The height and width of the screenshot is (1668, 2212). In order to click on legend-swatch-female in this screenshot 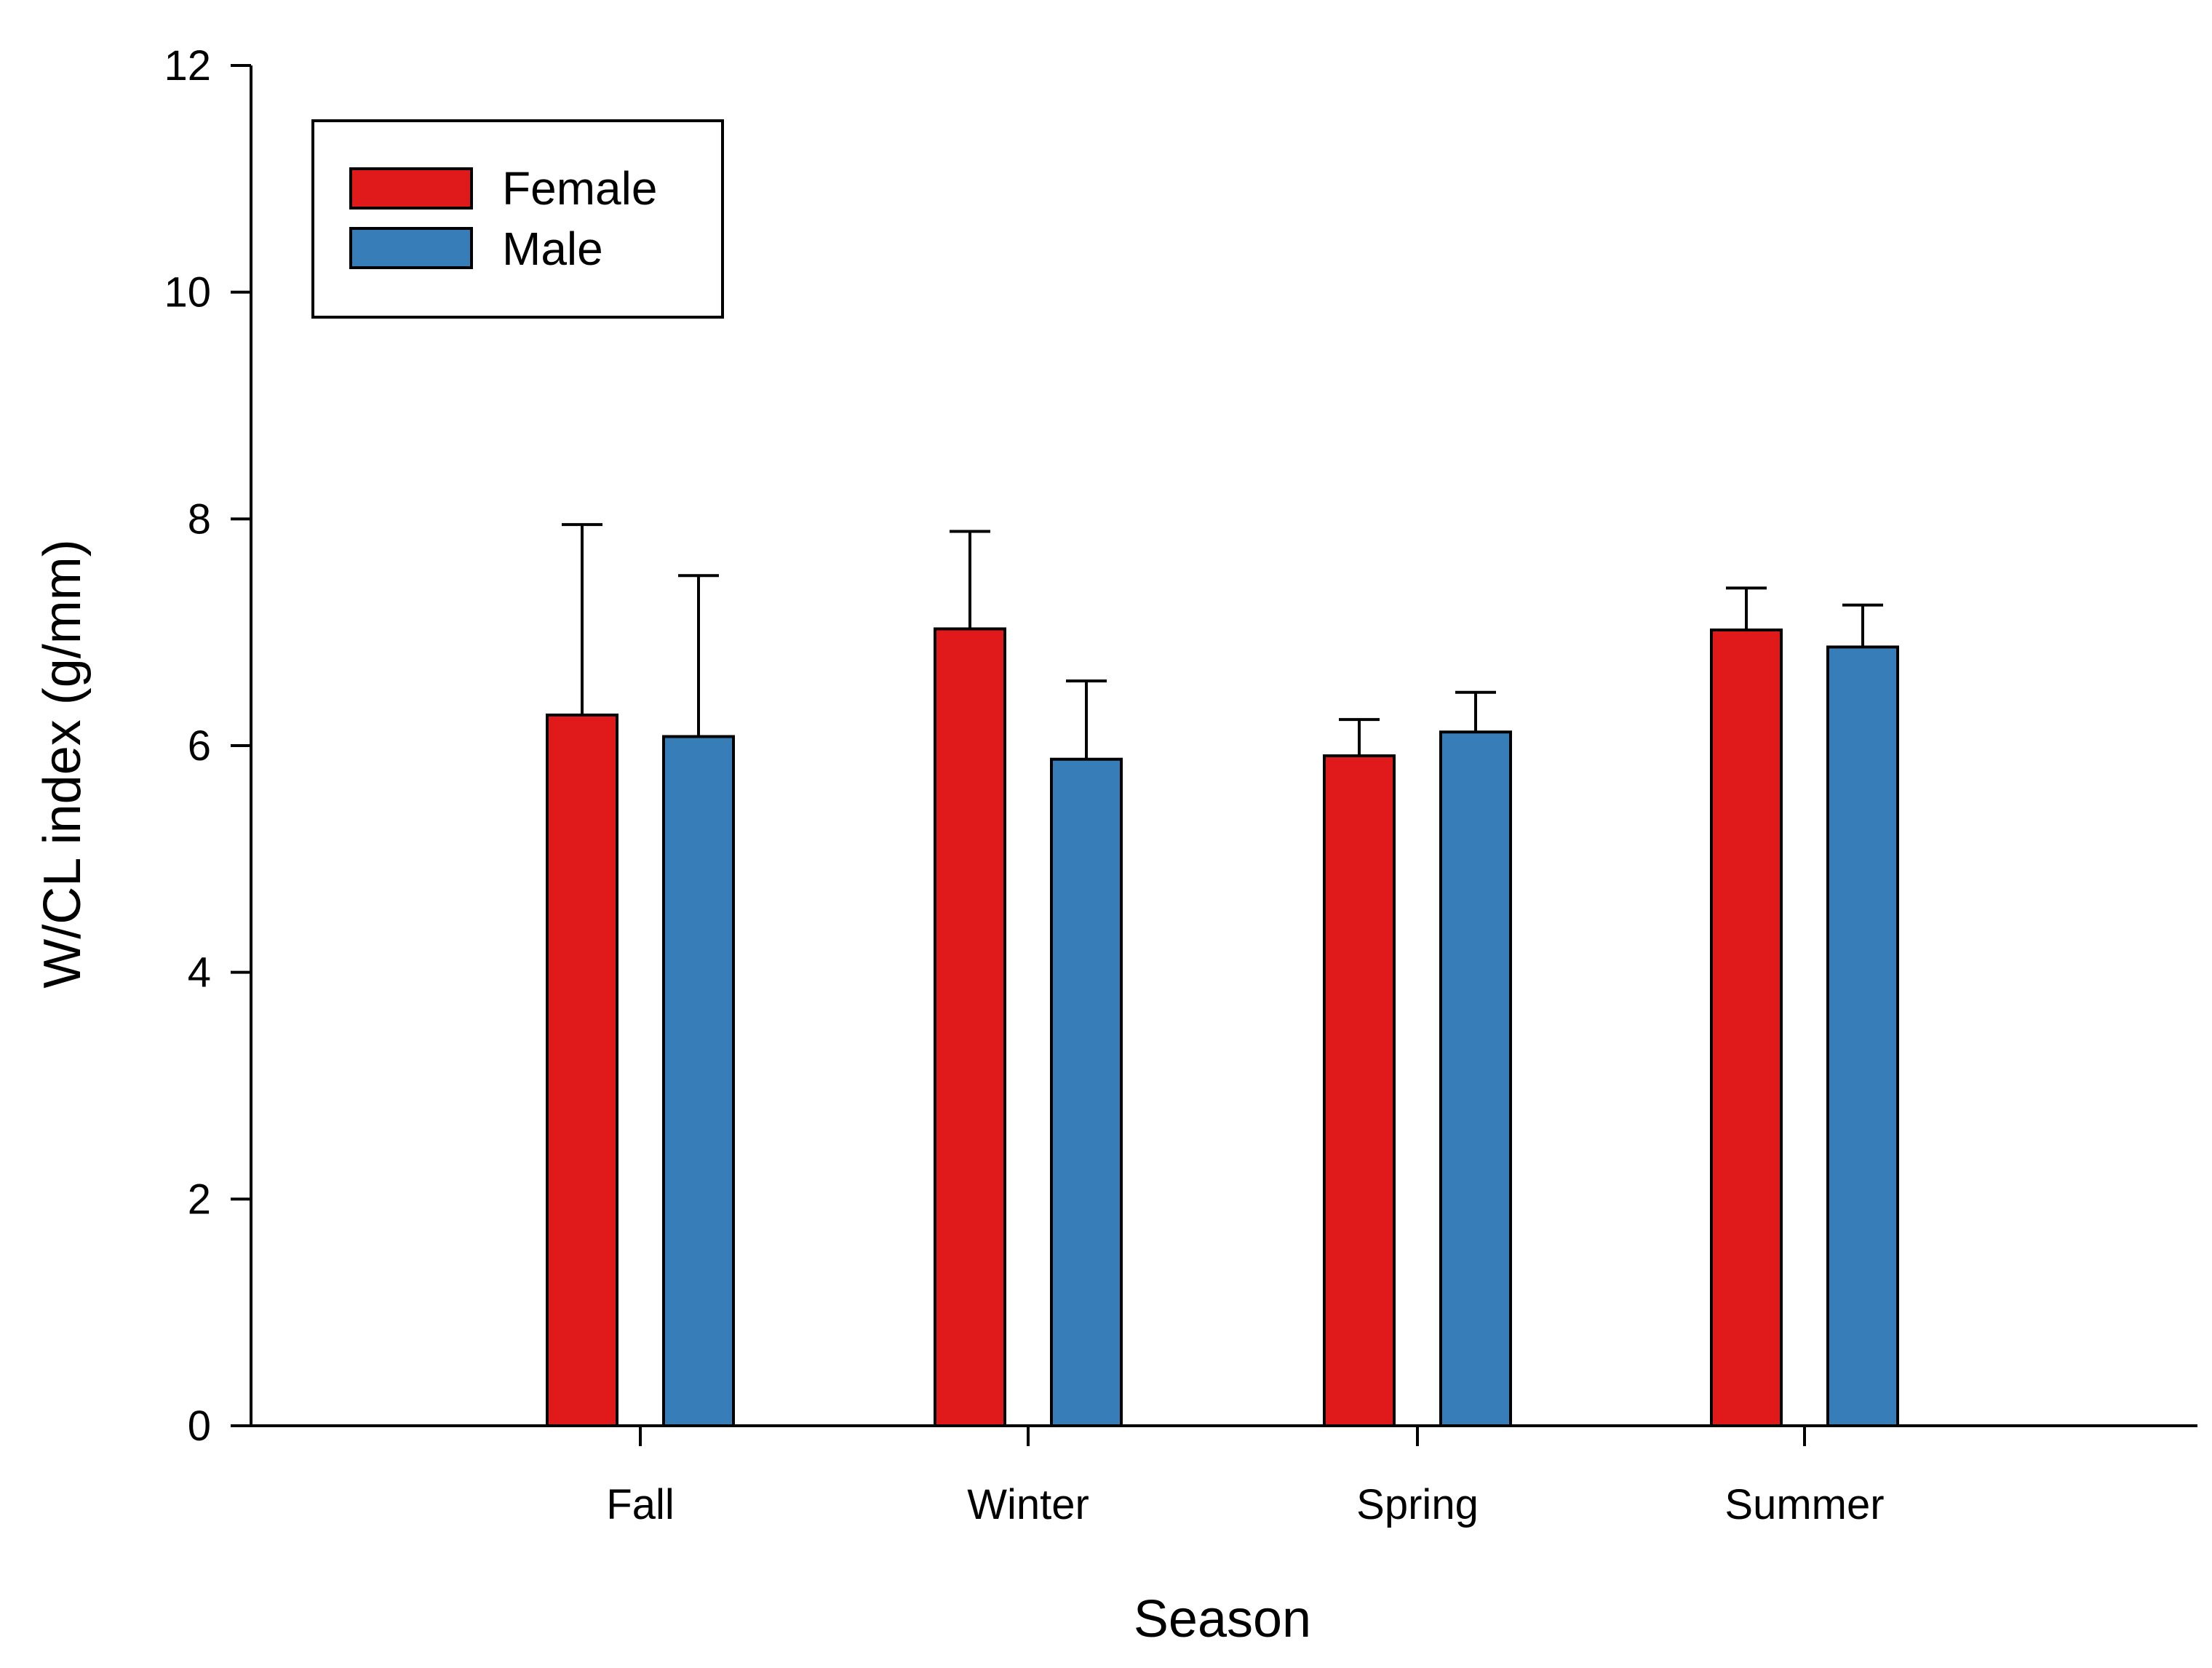, I will do `click(411, 188)`.